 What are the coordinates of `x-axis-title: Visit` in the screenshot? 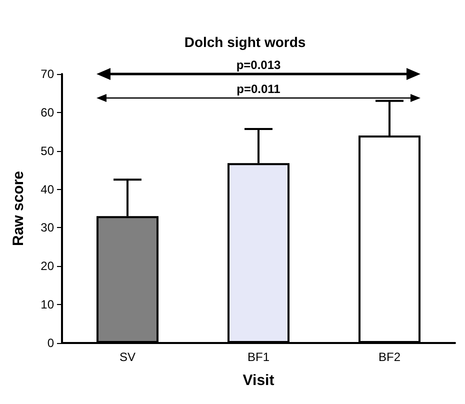 It's located at (258, 380).